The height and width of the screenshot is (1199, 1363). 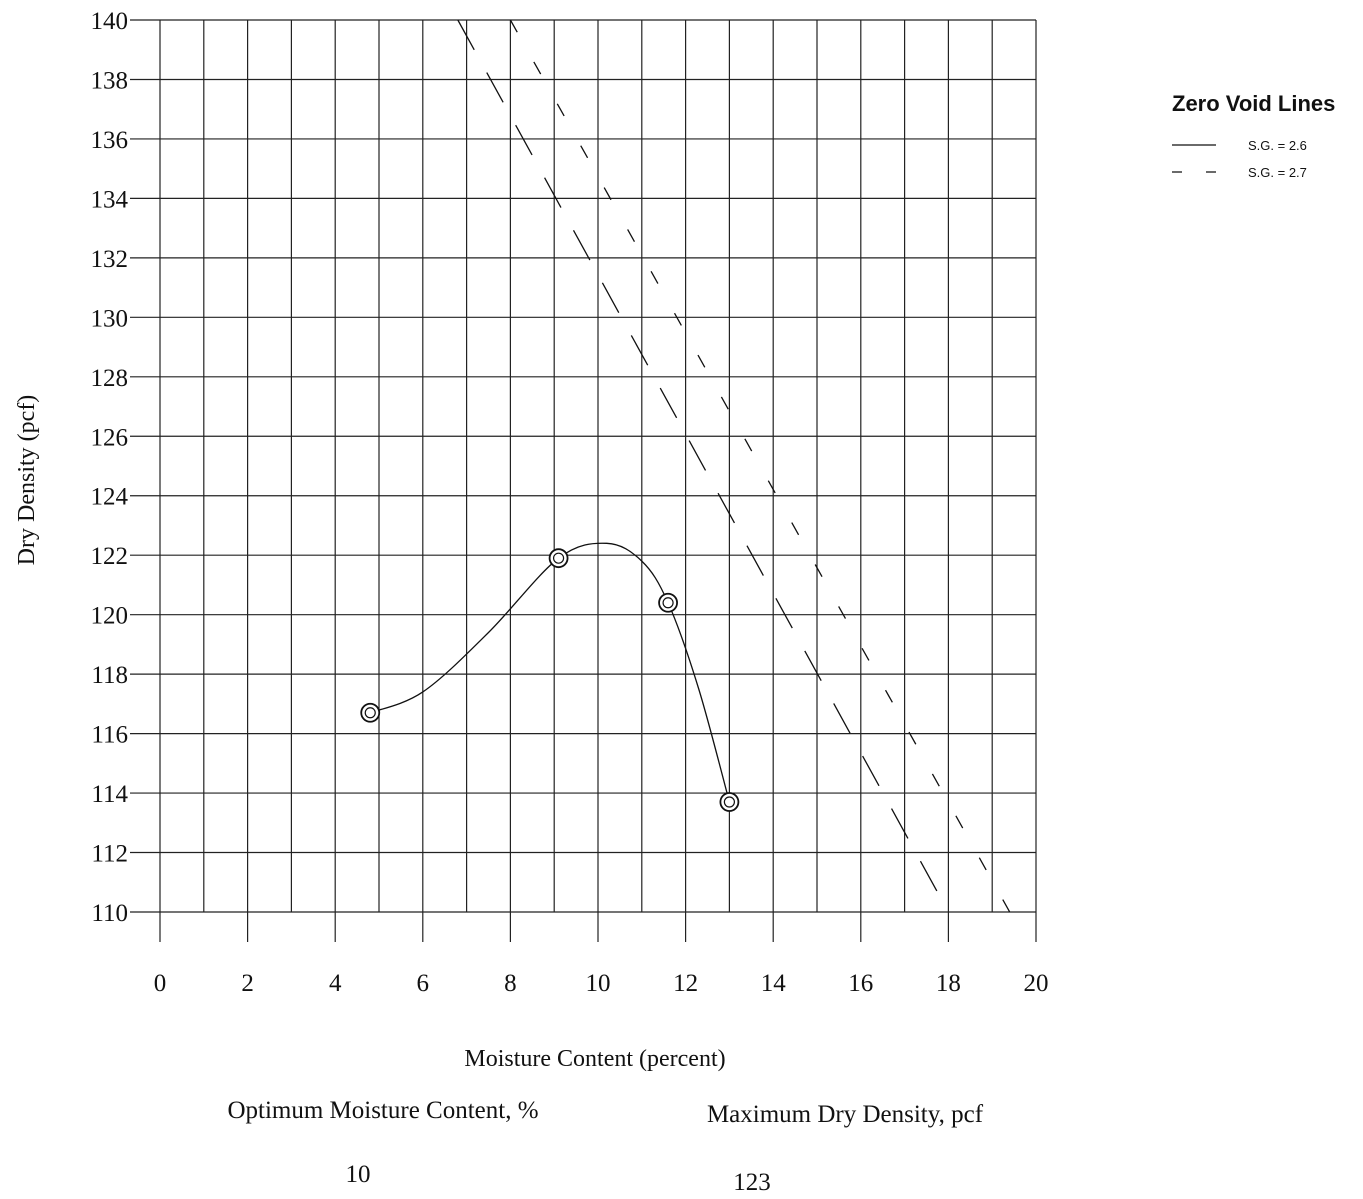 What do you see at coordinates (109, 913) in the screenshot?
I see `y-tick-label: 110` at bounding box center [109, 913].